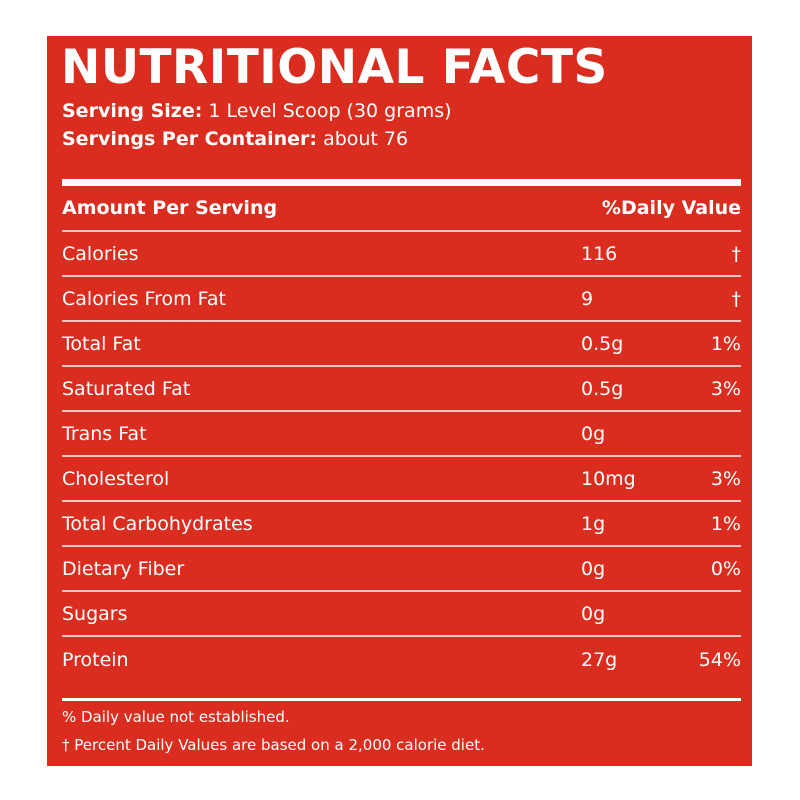  Describe the element at coordinates (176, 717) in the screenshot. I see `footnote-daily-value: % Daily value not established.` at that location.